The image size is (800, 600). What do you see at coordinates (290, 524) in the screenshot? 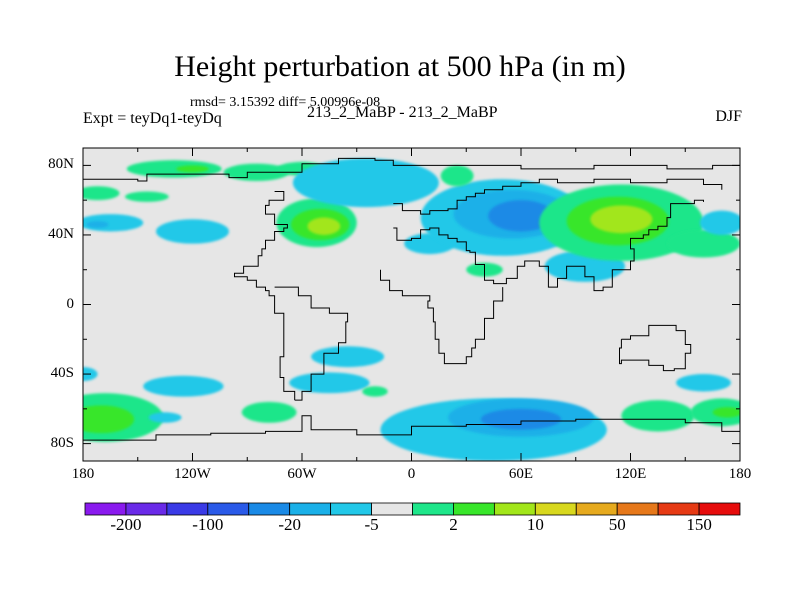
I see `colorbar-label: -20` at bounding box center [290, 524].